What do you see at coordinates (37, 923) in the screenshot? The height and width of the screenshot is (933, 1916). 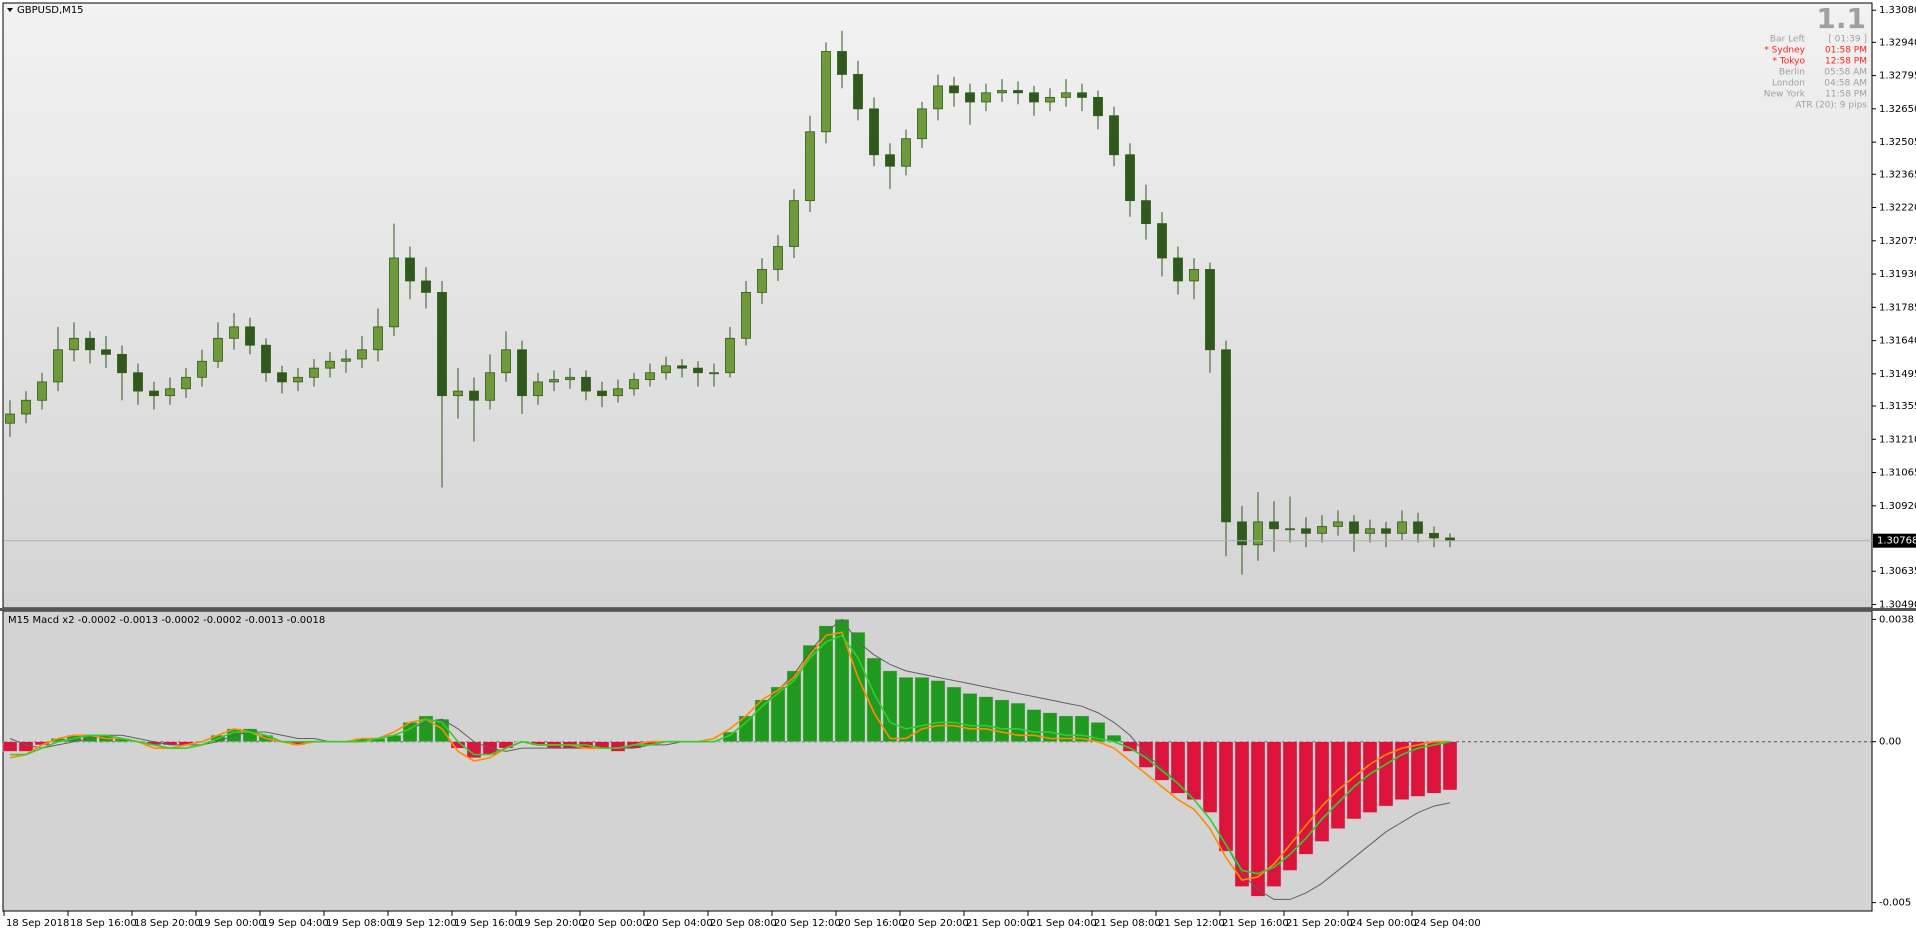 I see `x-tick-label: 18 Sep 2018` at bounding box center [37, 923].